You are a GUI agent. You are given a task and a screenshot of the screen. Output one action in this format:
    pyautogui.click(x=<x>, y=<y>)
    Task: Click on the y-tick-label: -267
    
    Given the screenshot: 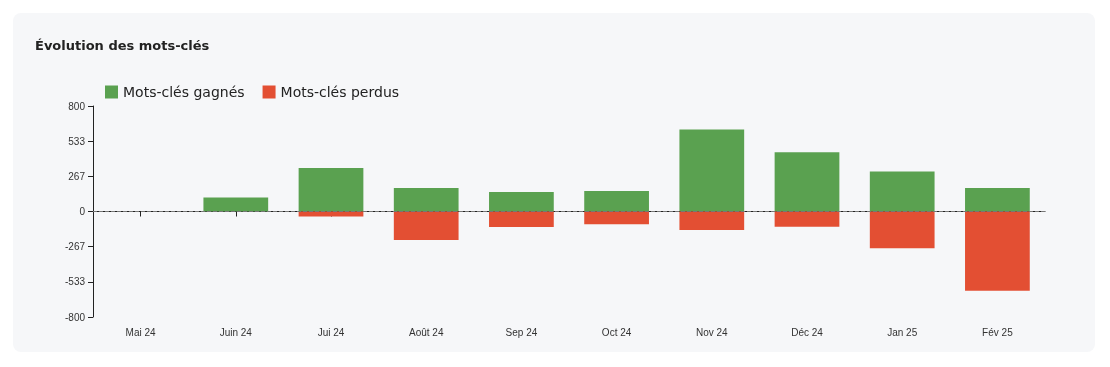 What is the action you would take?
    pyautogui.click(x=75, y=247)
    